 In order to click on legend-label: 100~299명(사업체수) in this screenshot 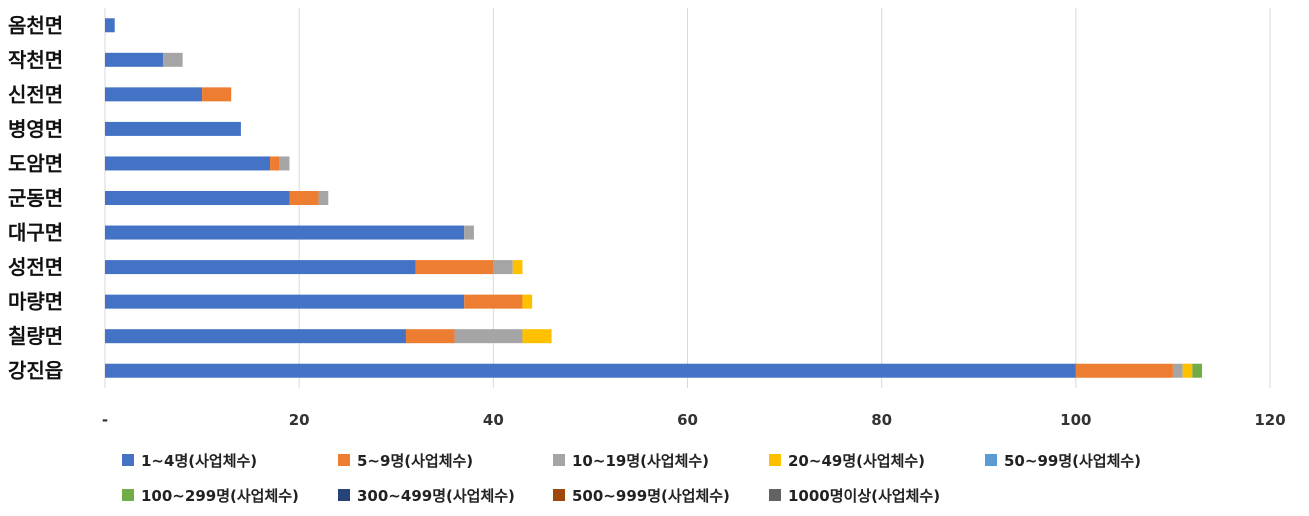, I will do `click(220, 496)`.